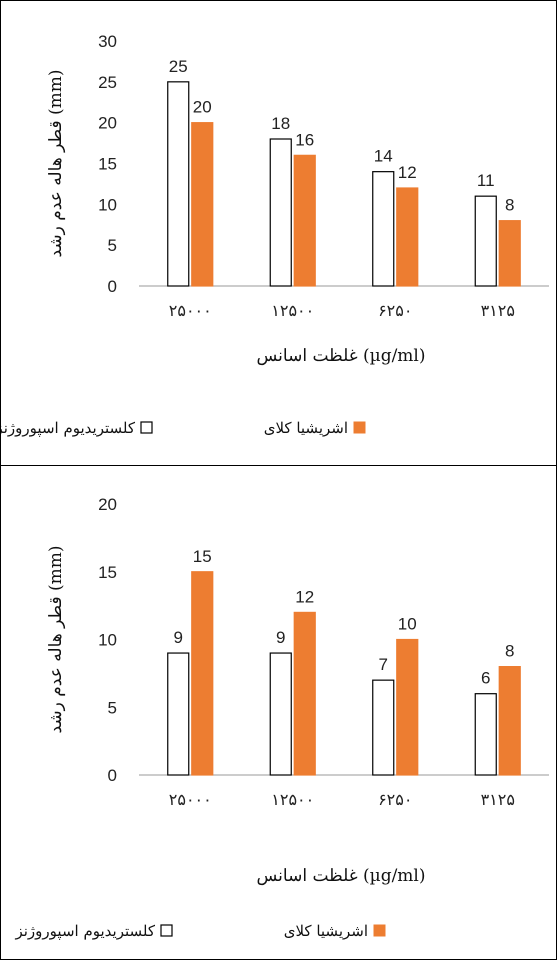 Image resolution: width=559 pixels, height=961 pixels. I want to click on data-label: 6, so click(485, 678).